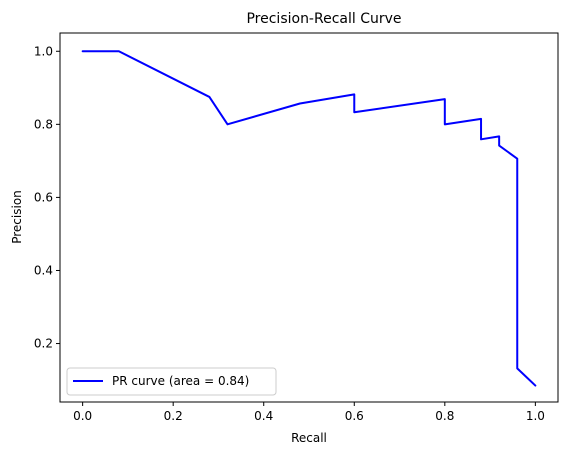 The image size is (567, 455). Describe the element at coordinates (43, 344) in the screenshot. I see `y-tick-label: 0.2` at that location.